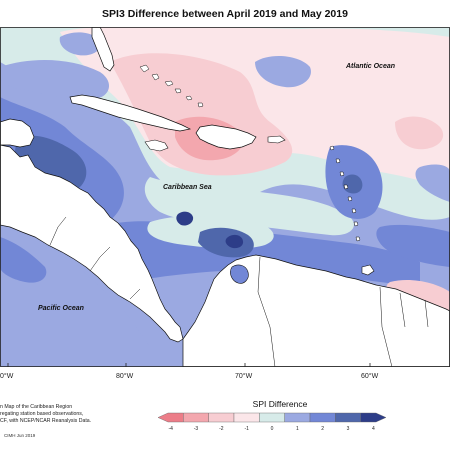 The width and height of the screenshot is (450, 450). I want to click on legend-tick-label: -2, so click(221, 429).